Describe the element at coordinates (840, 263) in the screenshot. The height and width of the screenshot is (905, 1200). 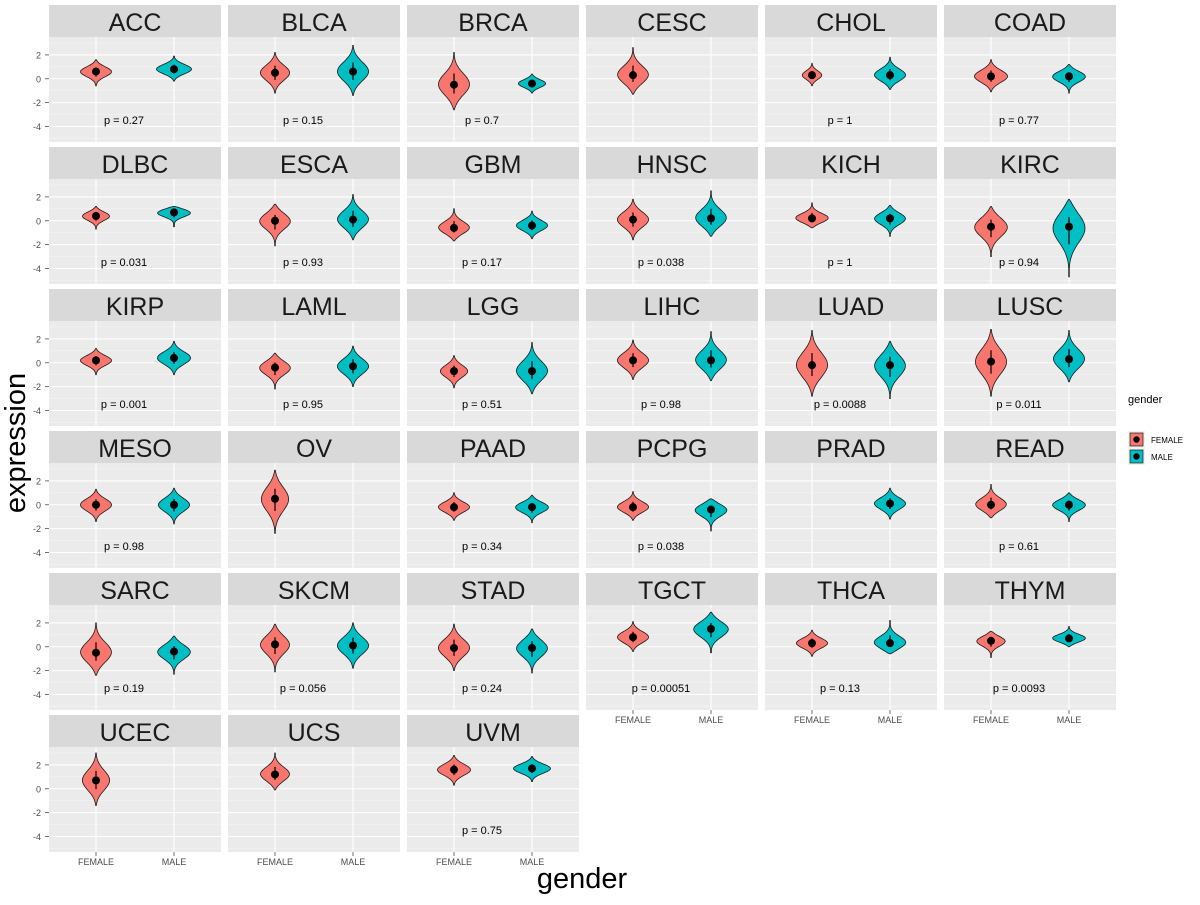
I see `p-value-label: p = 1` at that location.